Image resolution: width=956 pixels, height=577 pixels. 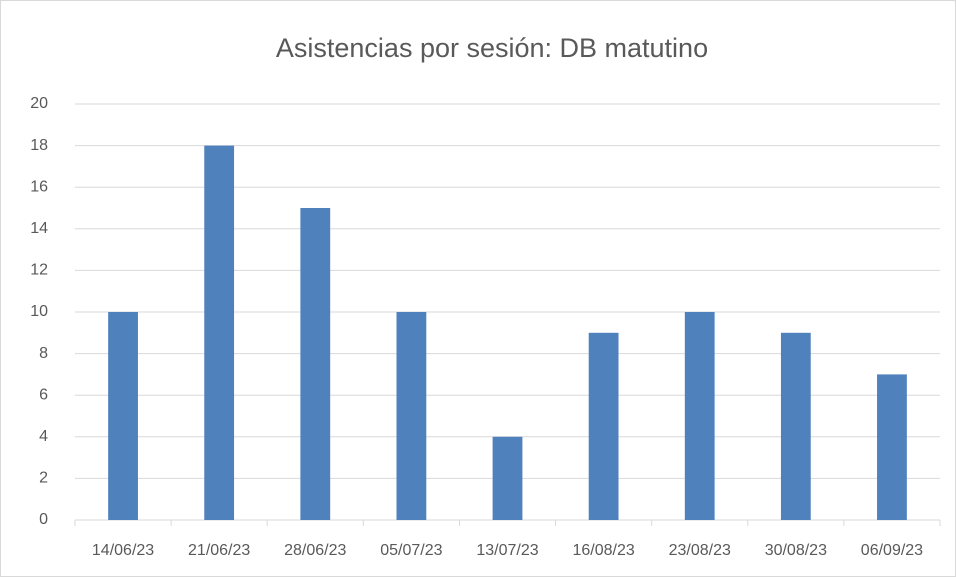 I want to click on y-tick-label: 10, so click(x=39, y=311).